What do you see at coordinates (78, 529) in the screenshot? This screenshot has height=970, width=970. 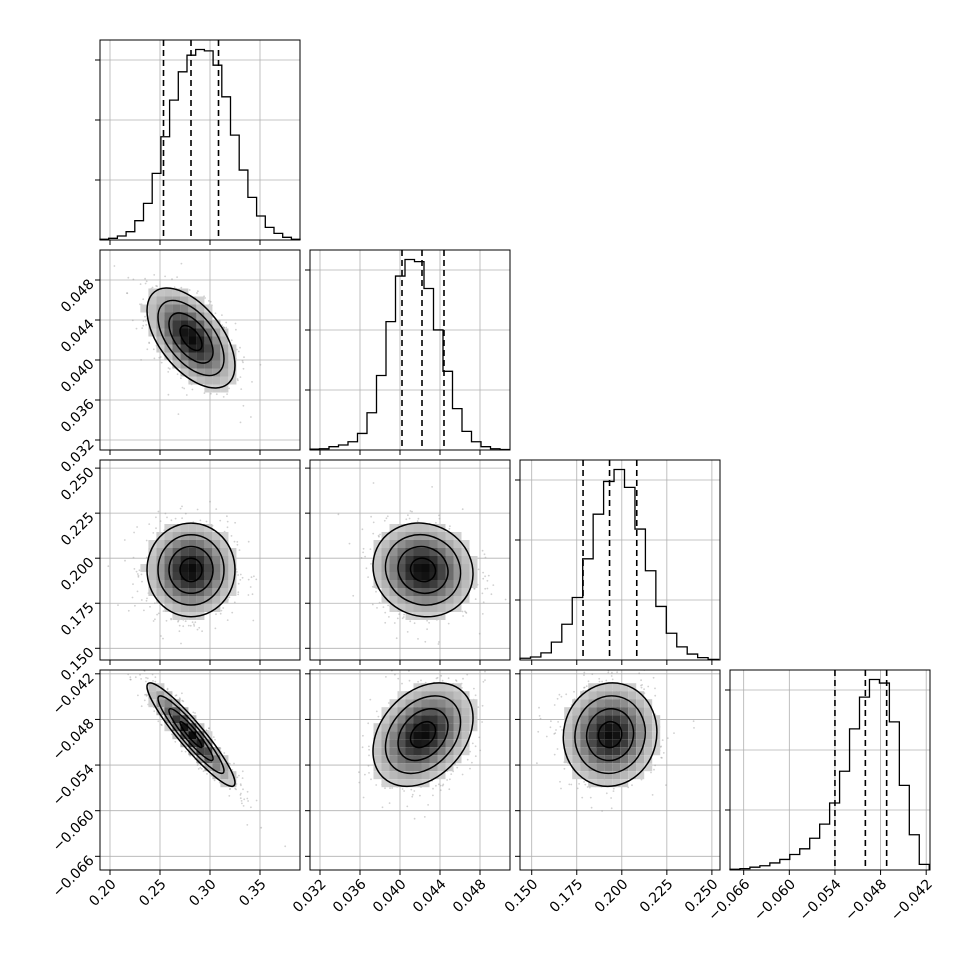 I see `y-tick-label: 0.225` at bounding box center [78, 529].